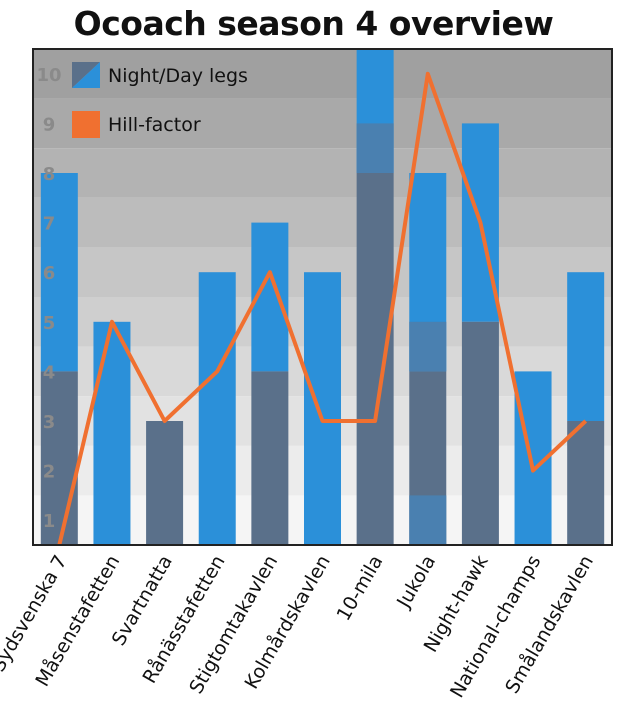  Describe the element at coordinates (86, 75) in the screenshot. I see `legend-swatch-day` at that location.